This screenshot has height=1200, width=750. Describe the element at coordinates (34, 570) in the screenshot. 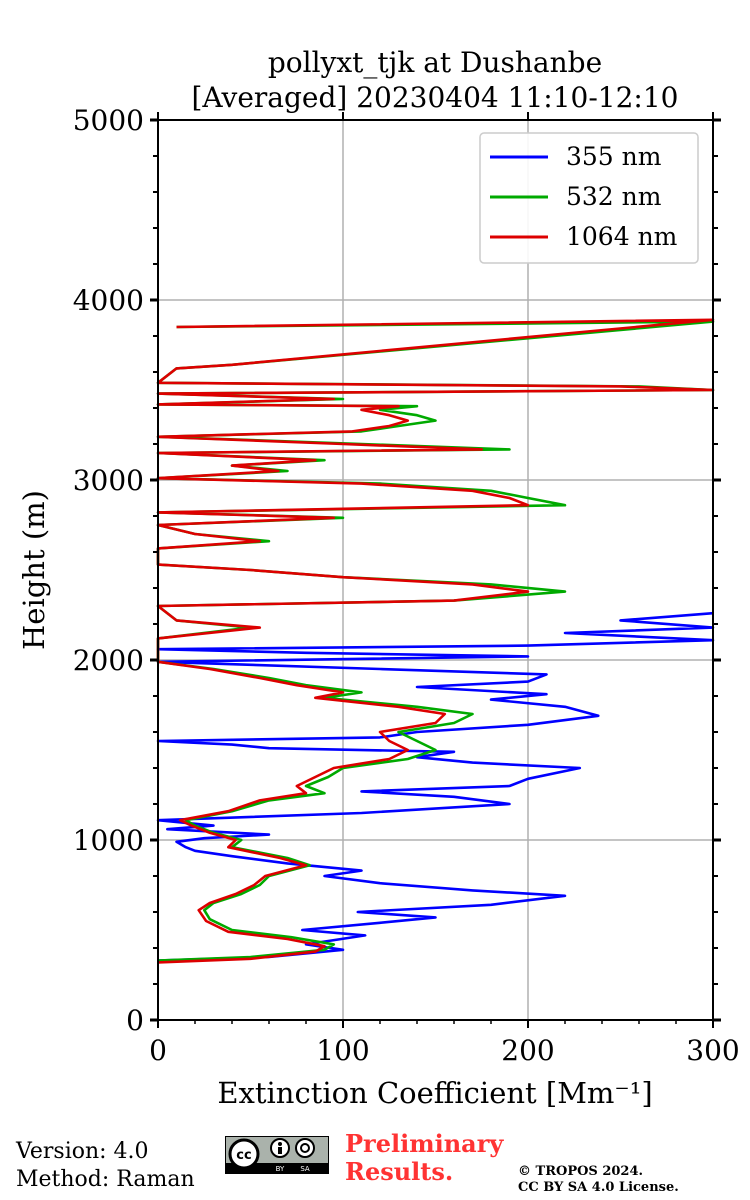

I see `y-axis-label: Height (m)` at that location.